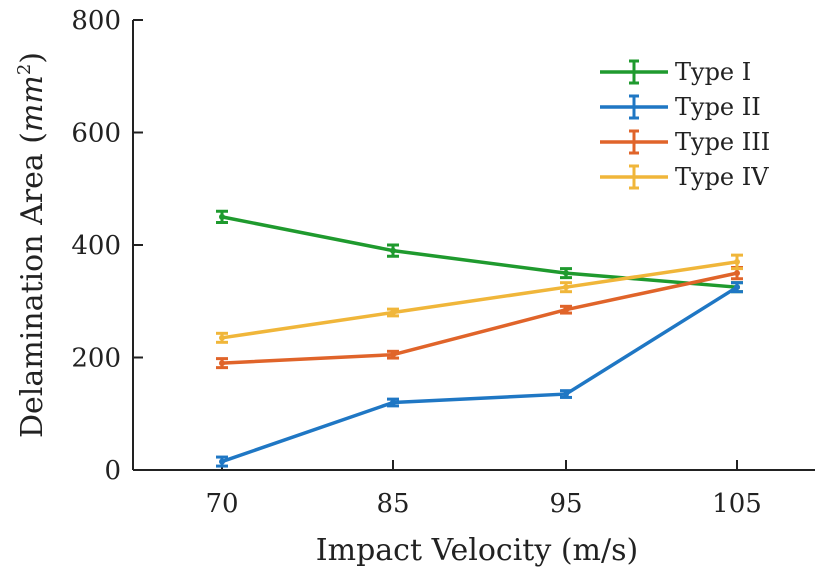 This screenshot has width=819, height=569. I want to click on legend-entry: Type I, so click(675, 72).